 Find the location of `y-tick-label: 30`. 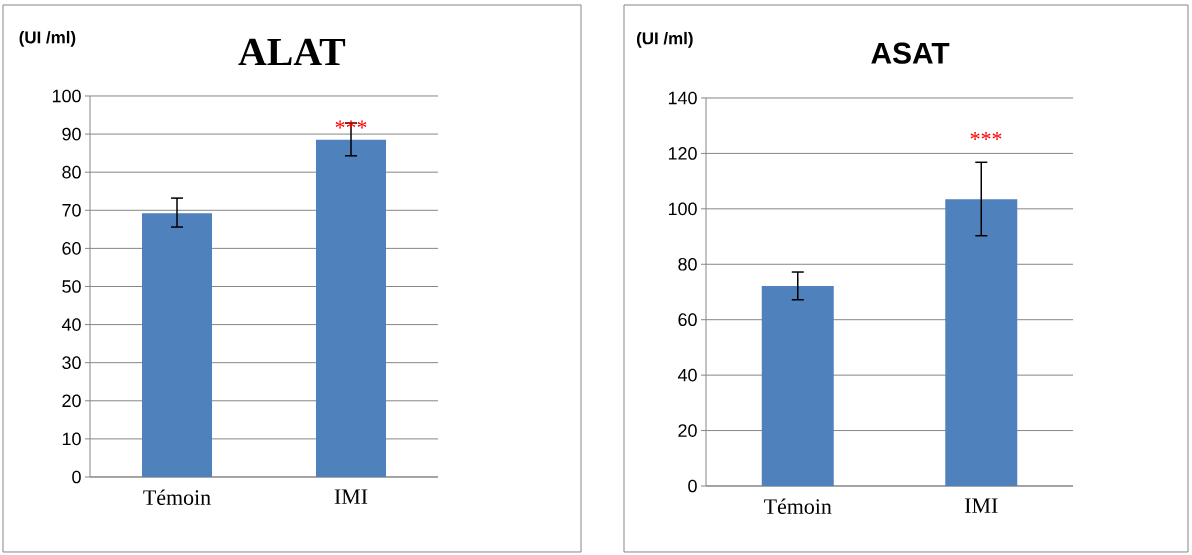

y-tick-label: 30 is located at coordinates (71, 363).